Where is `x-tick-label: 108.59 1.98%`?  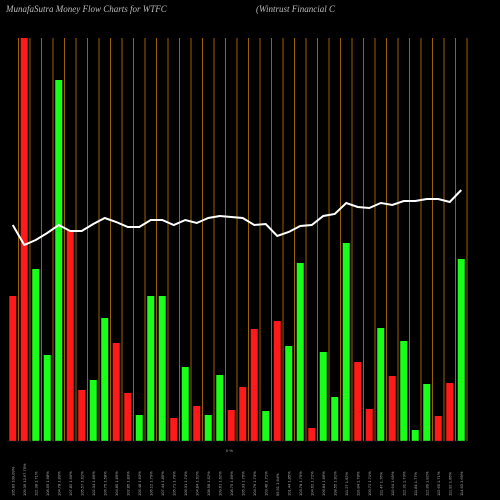
x-tick-label: 108.59 1.98% is located at coordinates (47, 483).